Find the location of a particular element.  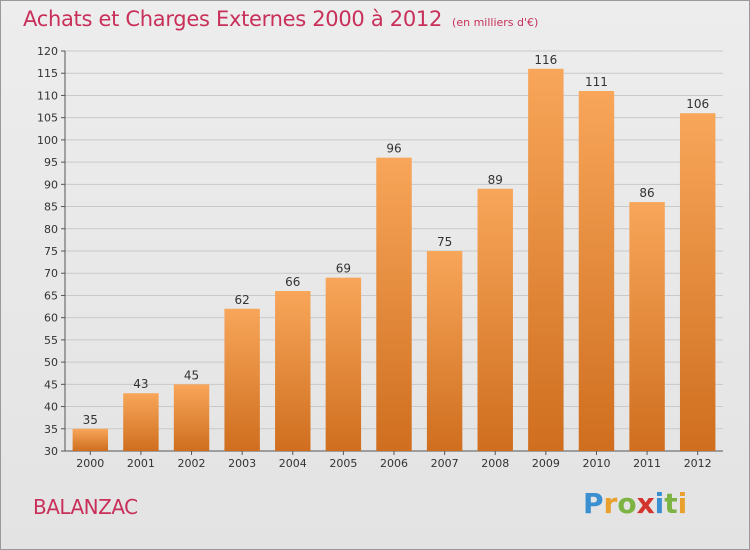

bar-2010 is located at coordinates (596, 271).